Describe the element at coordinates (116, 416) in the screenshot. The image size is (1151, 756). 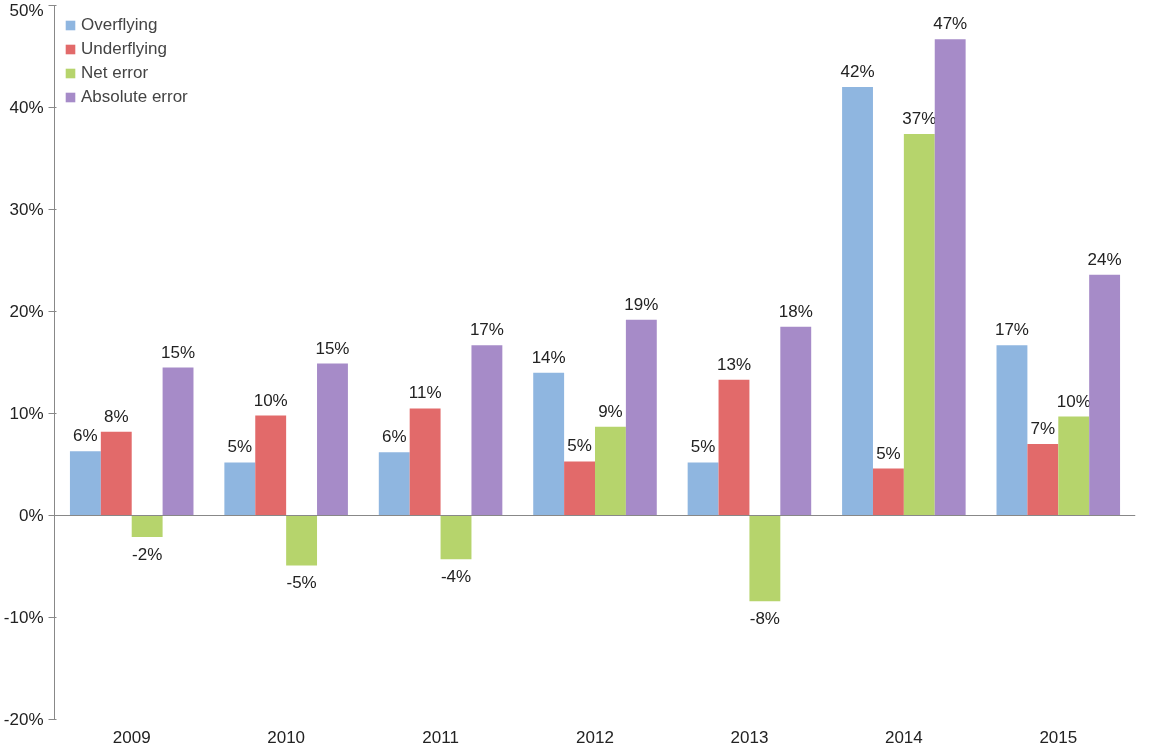
I see `data-label: 8%` at that location.